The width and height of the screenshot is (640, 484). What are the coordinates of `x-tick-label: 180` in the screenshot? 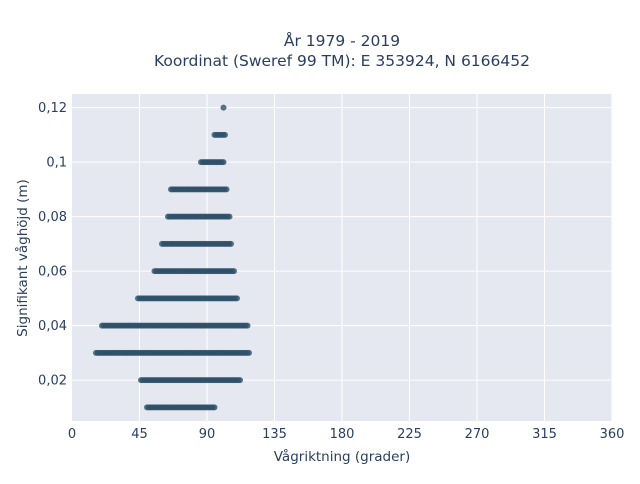 It's located at (342, 434).